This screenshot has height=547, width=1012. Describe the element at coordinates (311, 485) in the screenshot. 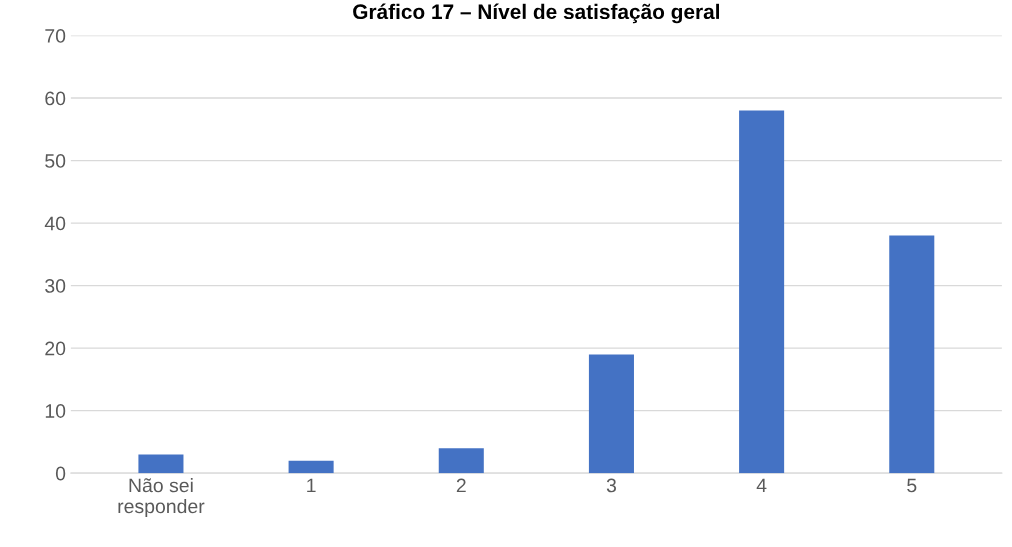

I see `x-tick-label: 1` at that location.